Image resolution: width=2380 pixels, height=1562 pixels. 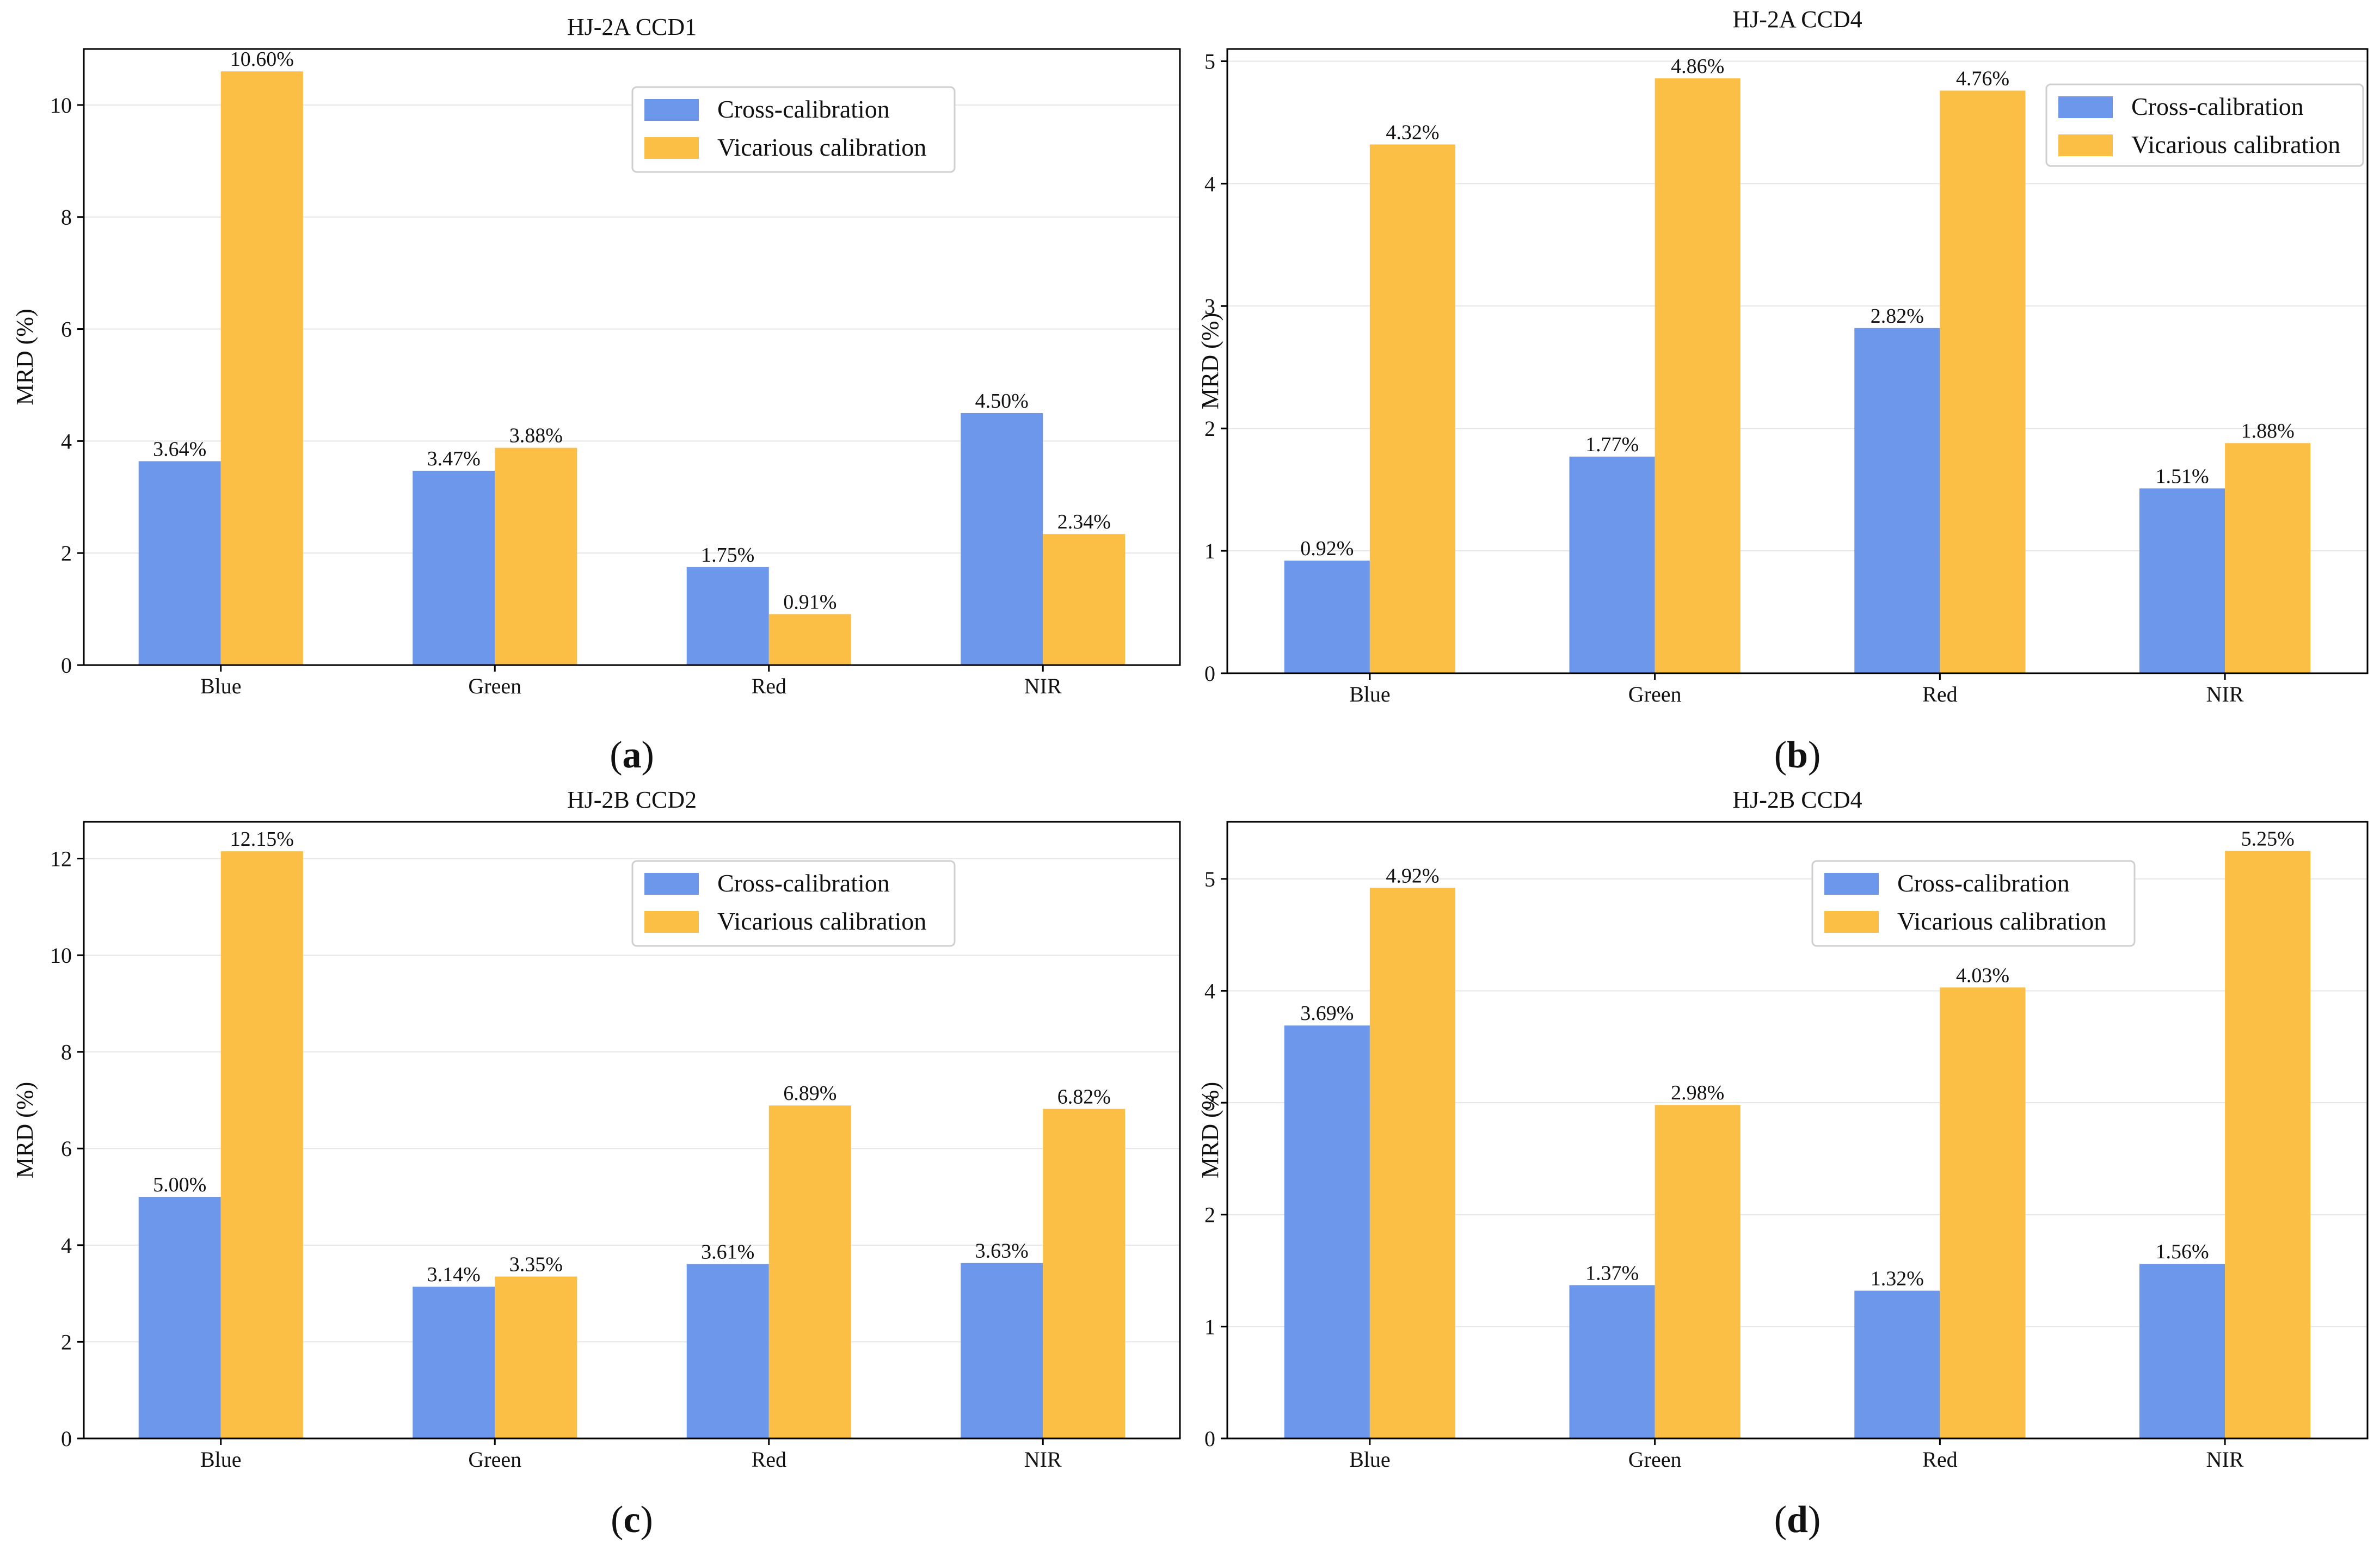 I want to click on data-label: 4.50%, so click(x=1002, y=401).